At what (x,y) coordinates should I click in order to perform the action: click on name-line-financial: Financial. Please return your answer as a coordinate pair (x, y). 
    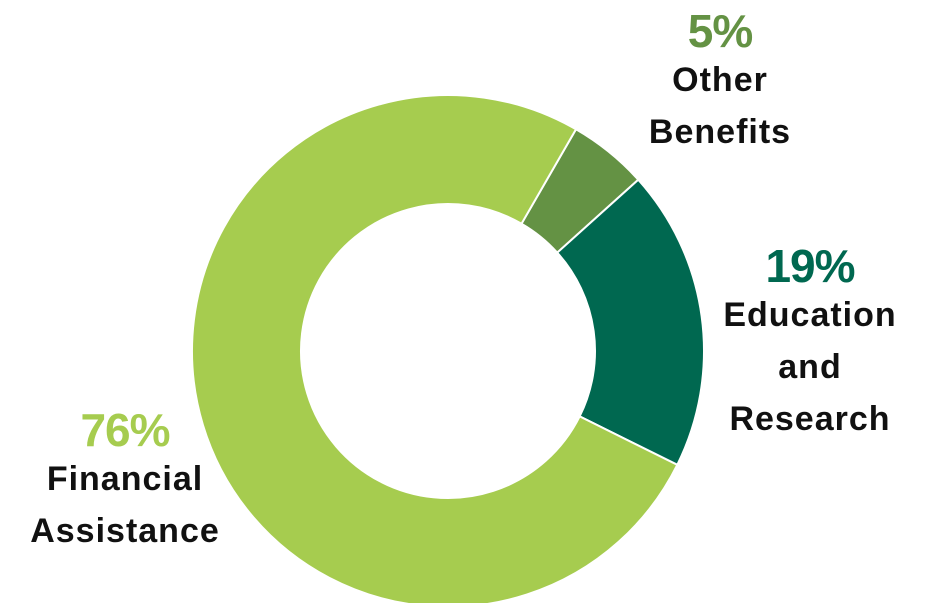
    Looking at the image, I should click on (125, 479).